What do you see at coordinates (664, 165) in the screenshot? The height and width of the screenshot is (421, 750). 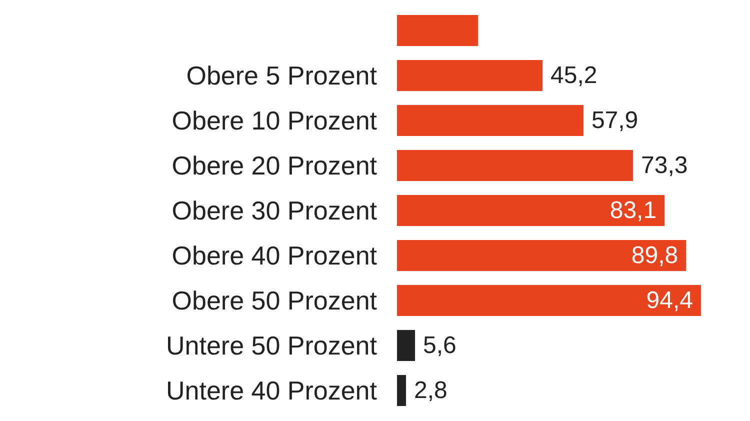 I see `data-label: 73,3` at bounding box center [664, 165].